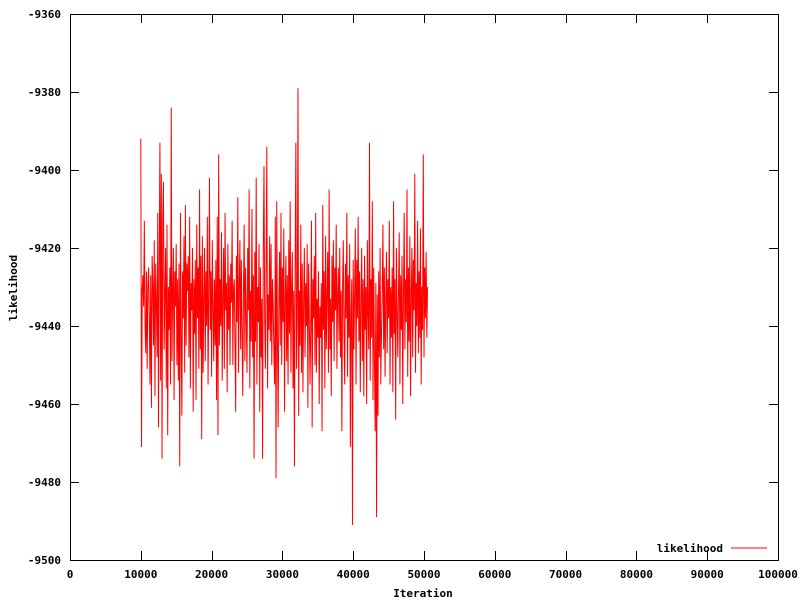  What do you see at coordinates (44, 482) in the screenshot?
I see `y-tick-label: -9480` at bounding box center [44, 482].